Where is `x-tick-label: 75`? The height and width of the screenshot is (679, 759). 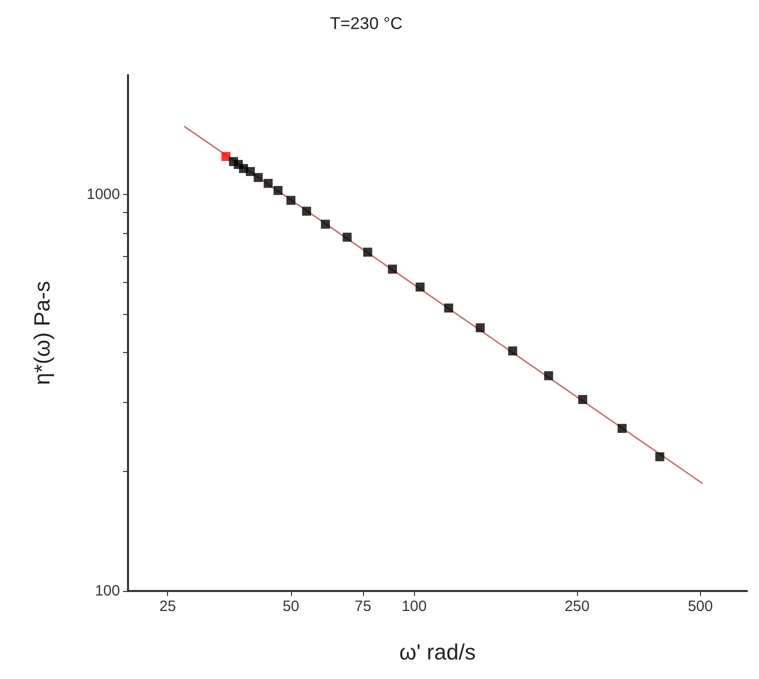 x-tick-label: 75 is located at coordinates (363, 606).